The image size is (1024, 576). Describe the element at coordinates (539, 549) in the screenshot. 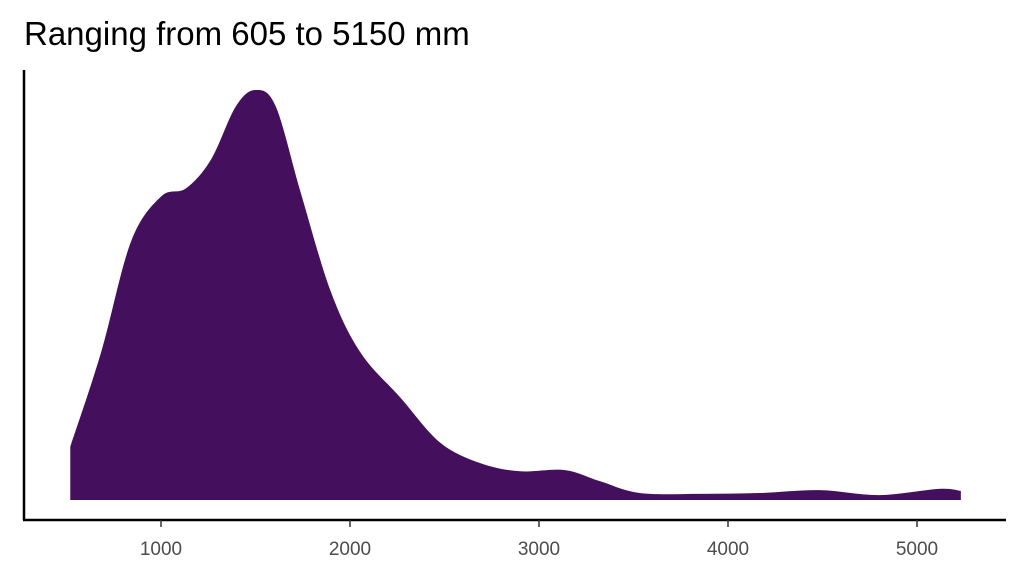

I see `x-tick-label: 3000` at that location.